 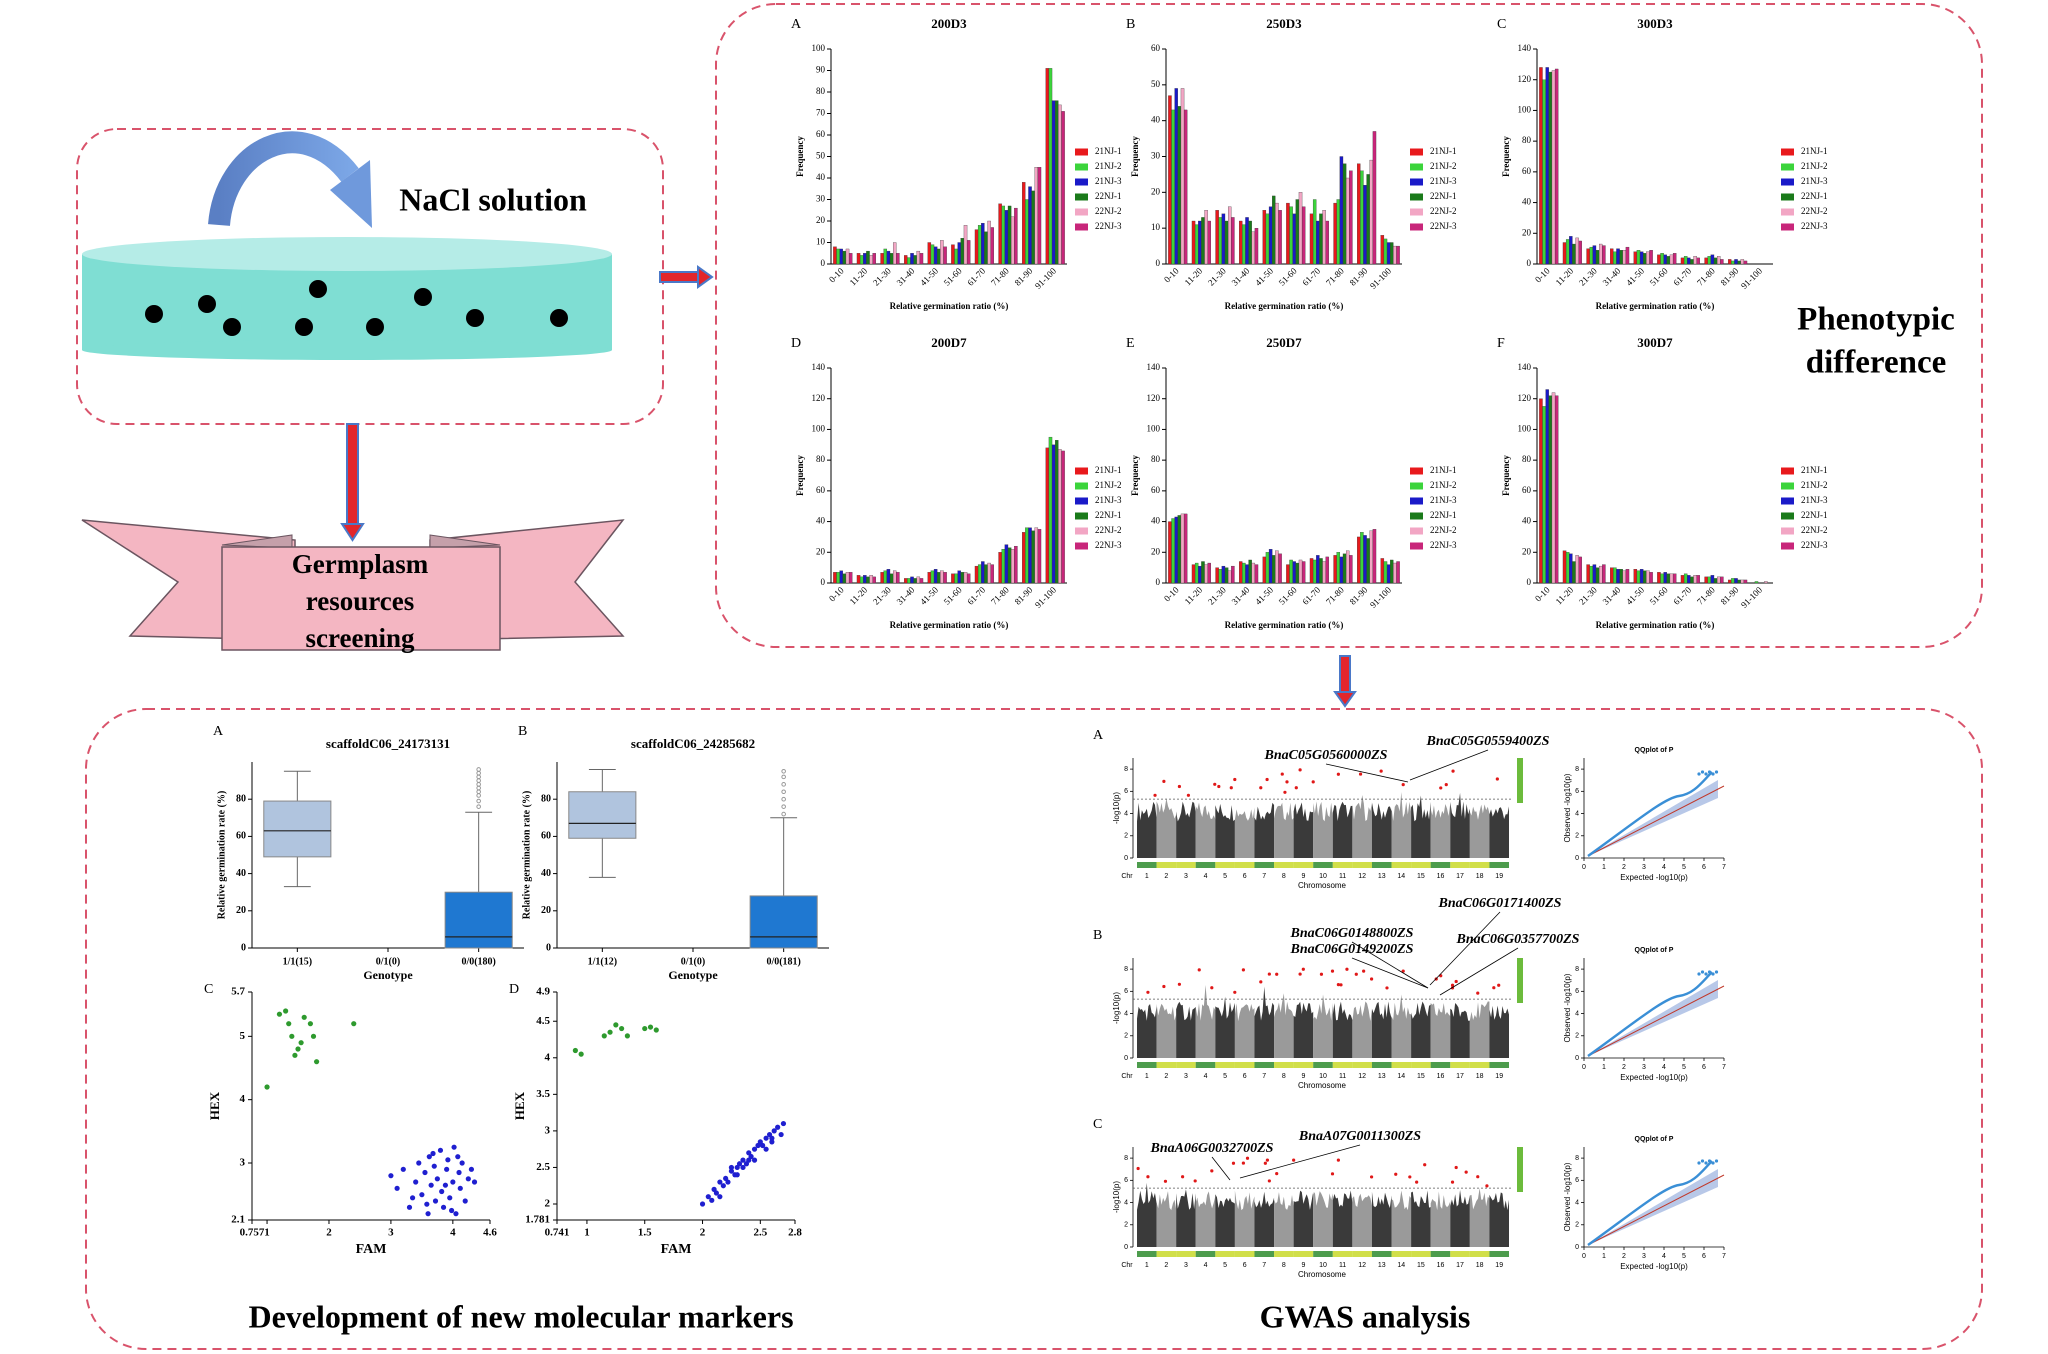 What do you see at coordinates (1421, 1265) in the screenshot?
I see `chromosome-label: 15` at bounding box center [1421, 1265].